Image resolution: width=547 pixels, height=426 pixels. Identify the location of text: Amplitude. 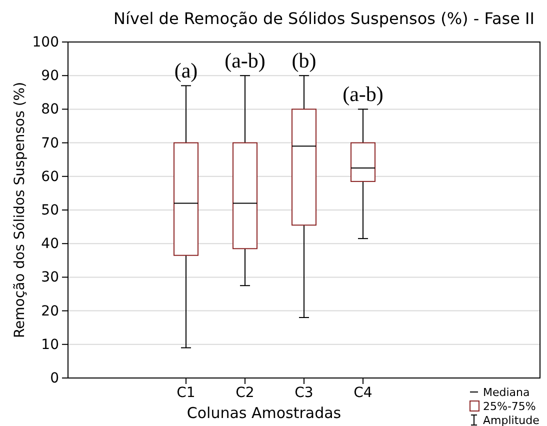
(511, 420).